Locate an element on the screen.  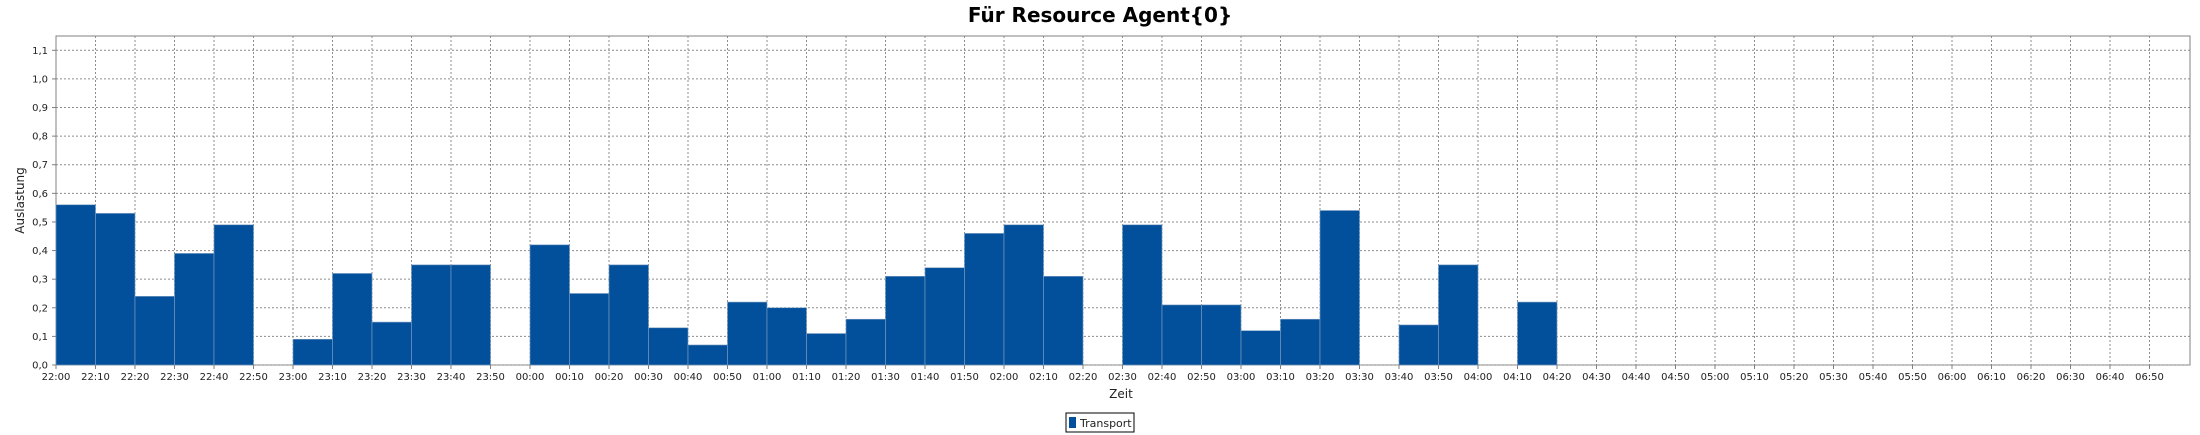
x-tick-label: 03:40 is located at coordinates (1399, 377).